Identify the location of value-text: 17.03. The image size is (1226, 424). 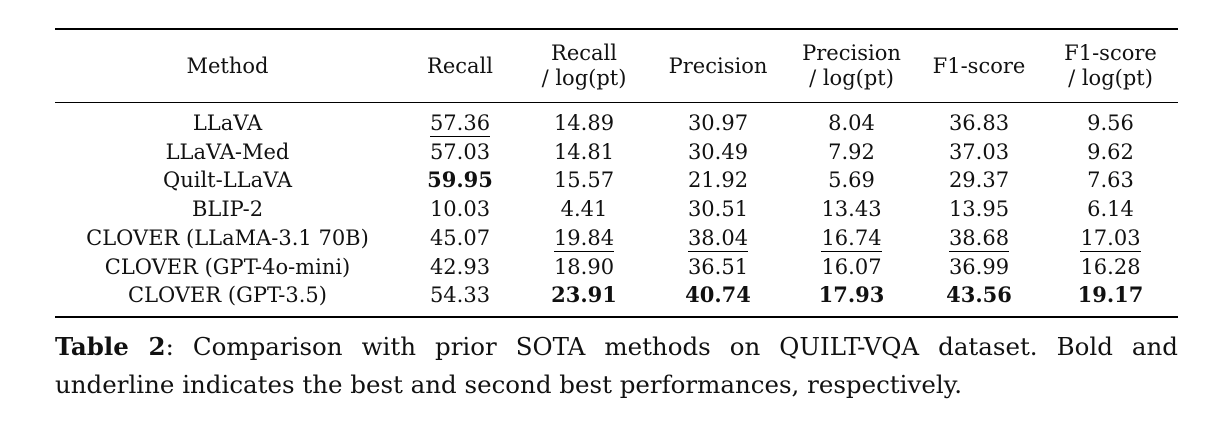
(1110, 238).